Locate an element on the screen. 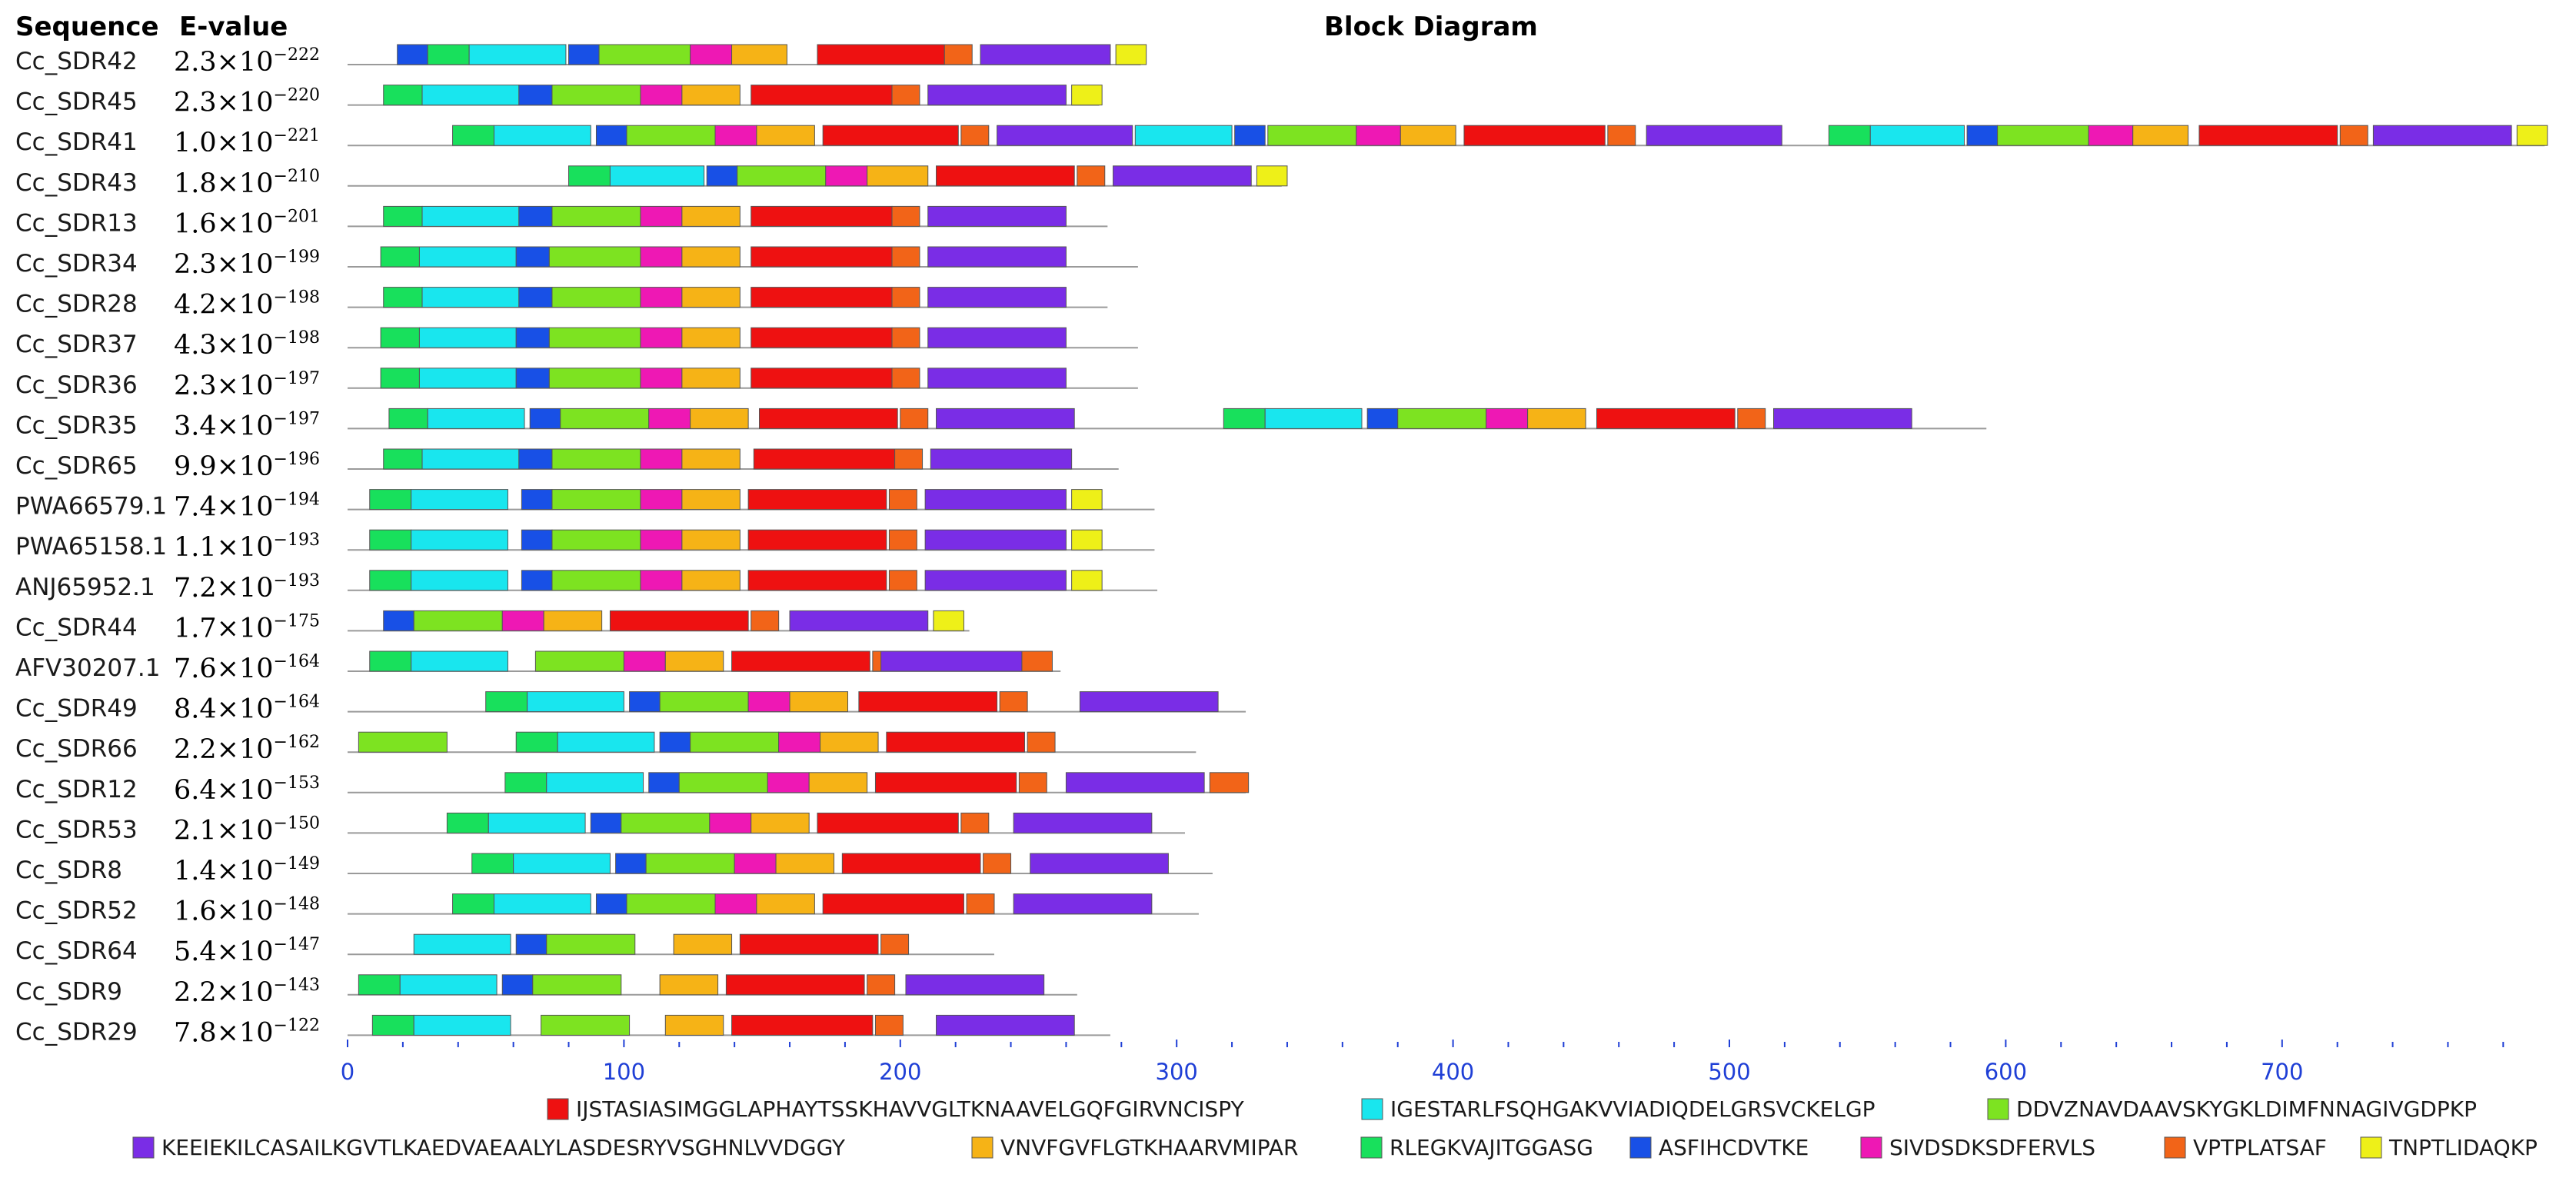 The image size is (2576, 1191). sequence-row: Cc_SDR28 4.2×10−198 is located at coordinates (561, 304).